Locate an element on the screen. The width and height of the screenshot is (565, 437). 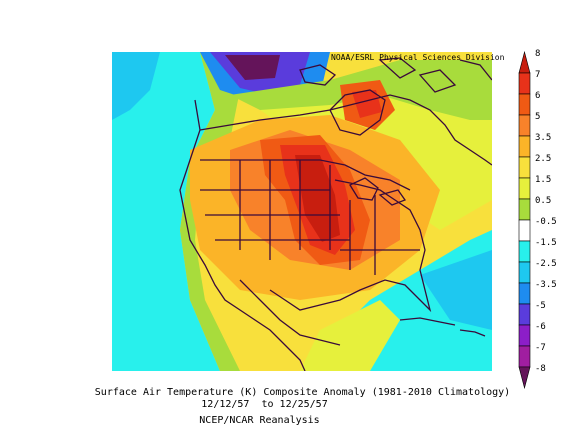
colorbar-tick-label: -7 is located at coordinates (540, 348).